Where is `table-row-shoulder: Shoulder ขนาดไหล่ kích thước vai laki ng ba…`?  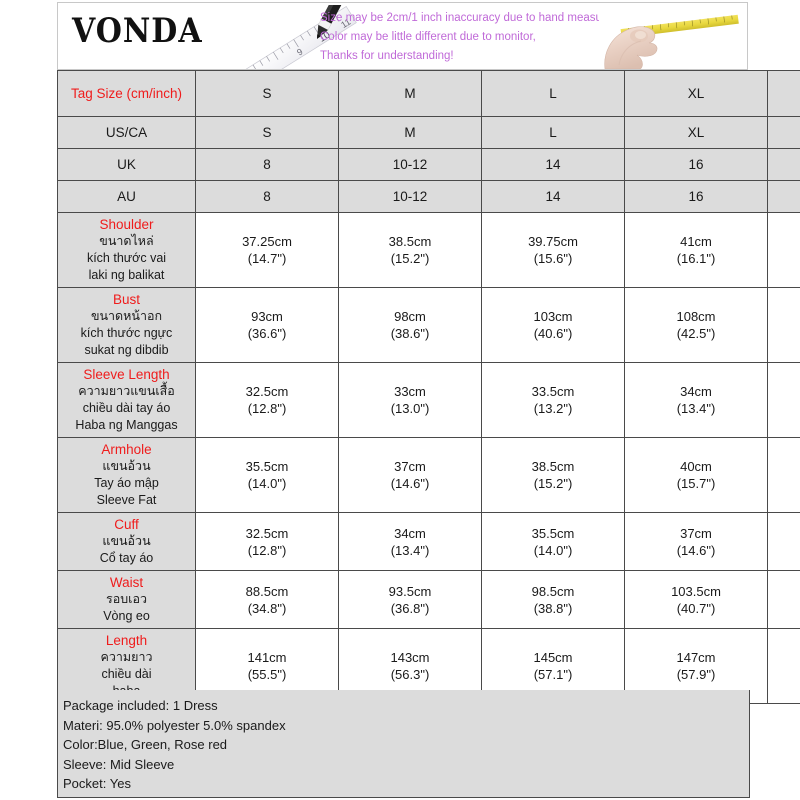
table-row-shoulder: Shoulder ขนาดไหล่ kích thước vai laki ng ba… is located at coordinates (428, 250).